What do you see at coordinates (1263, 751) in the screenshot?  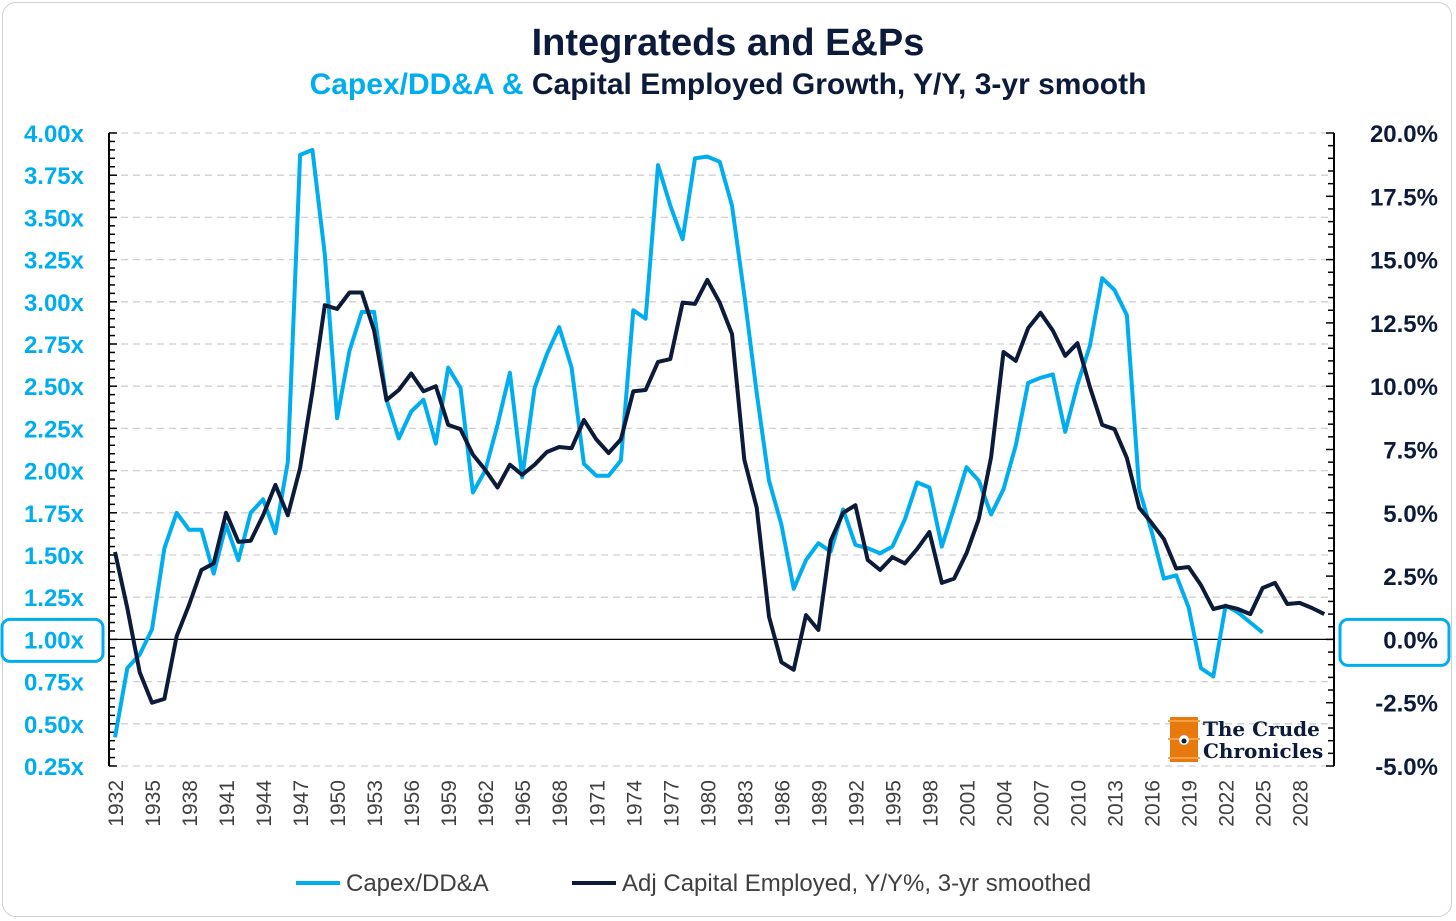 I see `logo-line2: Chronicles` at bounding box center [1263, 751].